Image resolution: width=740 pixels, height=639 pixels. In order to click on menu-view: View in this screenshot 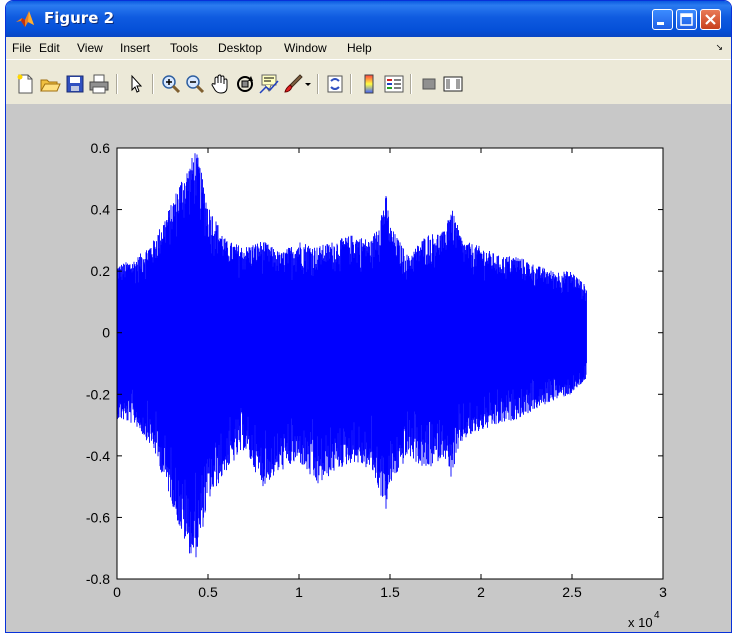, I will do `click(90, 48)`.